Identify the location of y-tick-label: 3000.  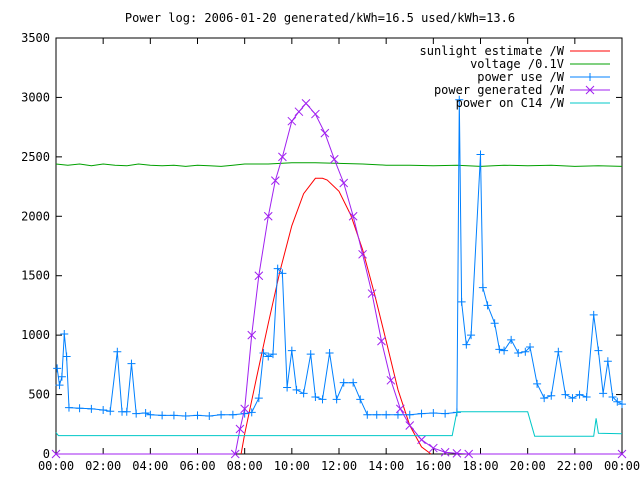
(35, 97).